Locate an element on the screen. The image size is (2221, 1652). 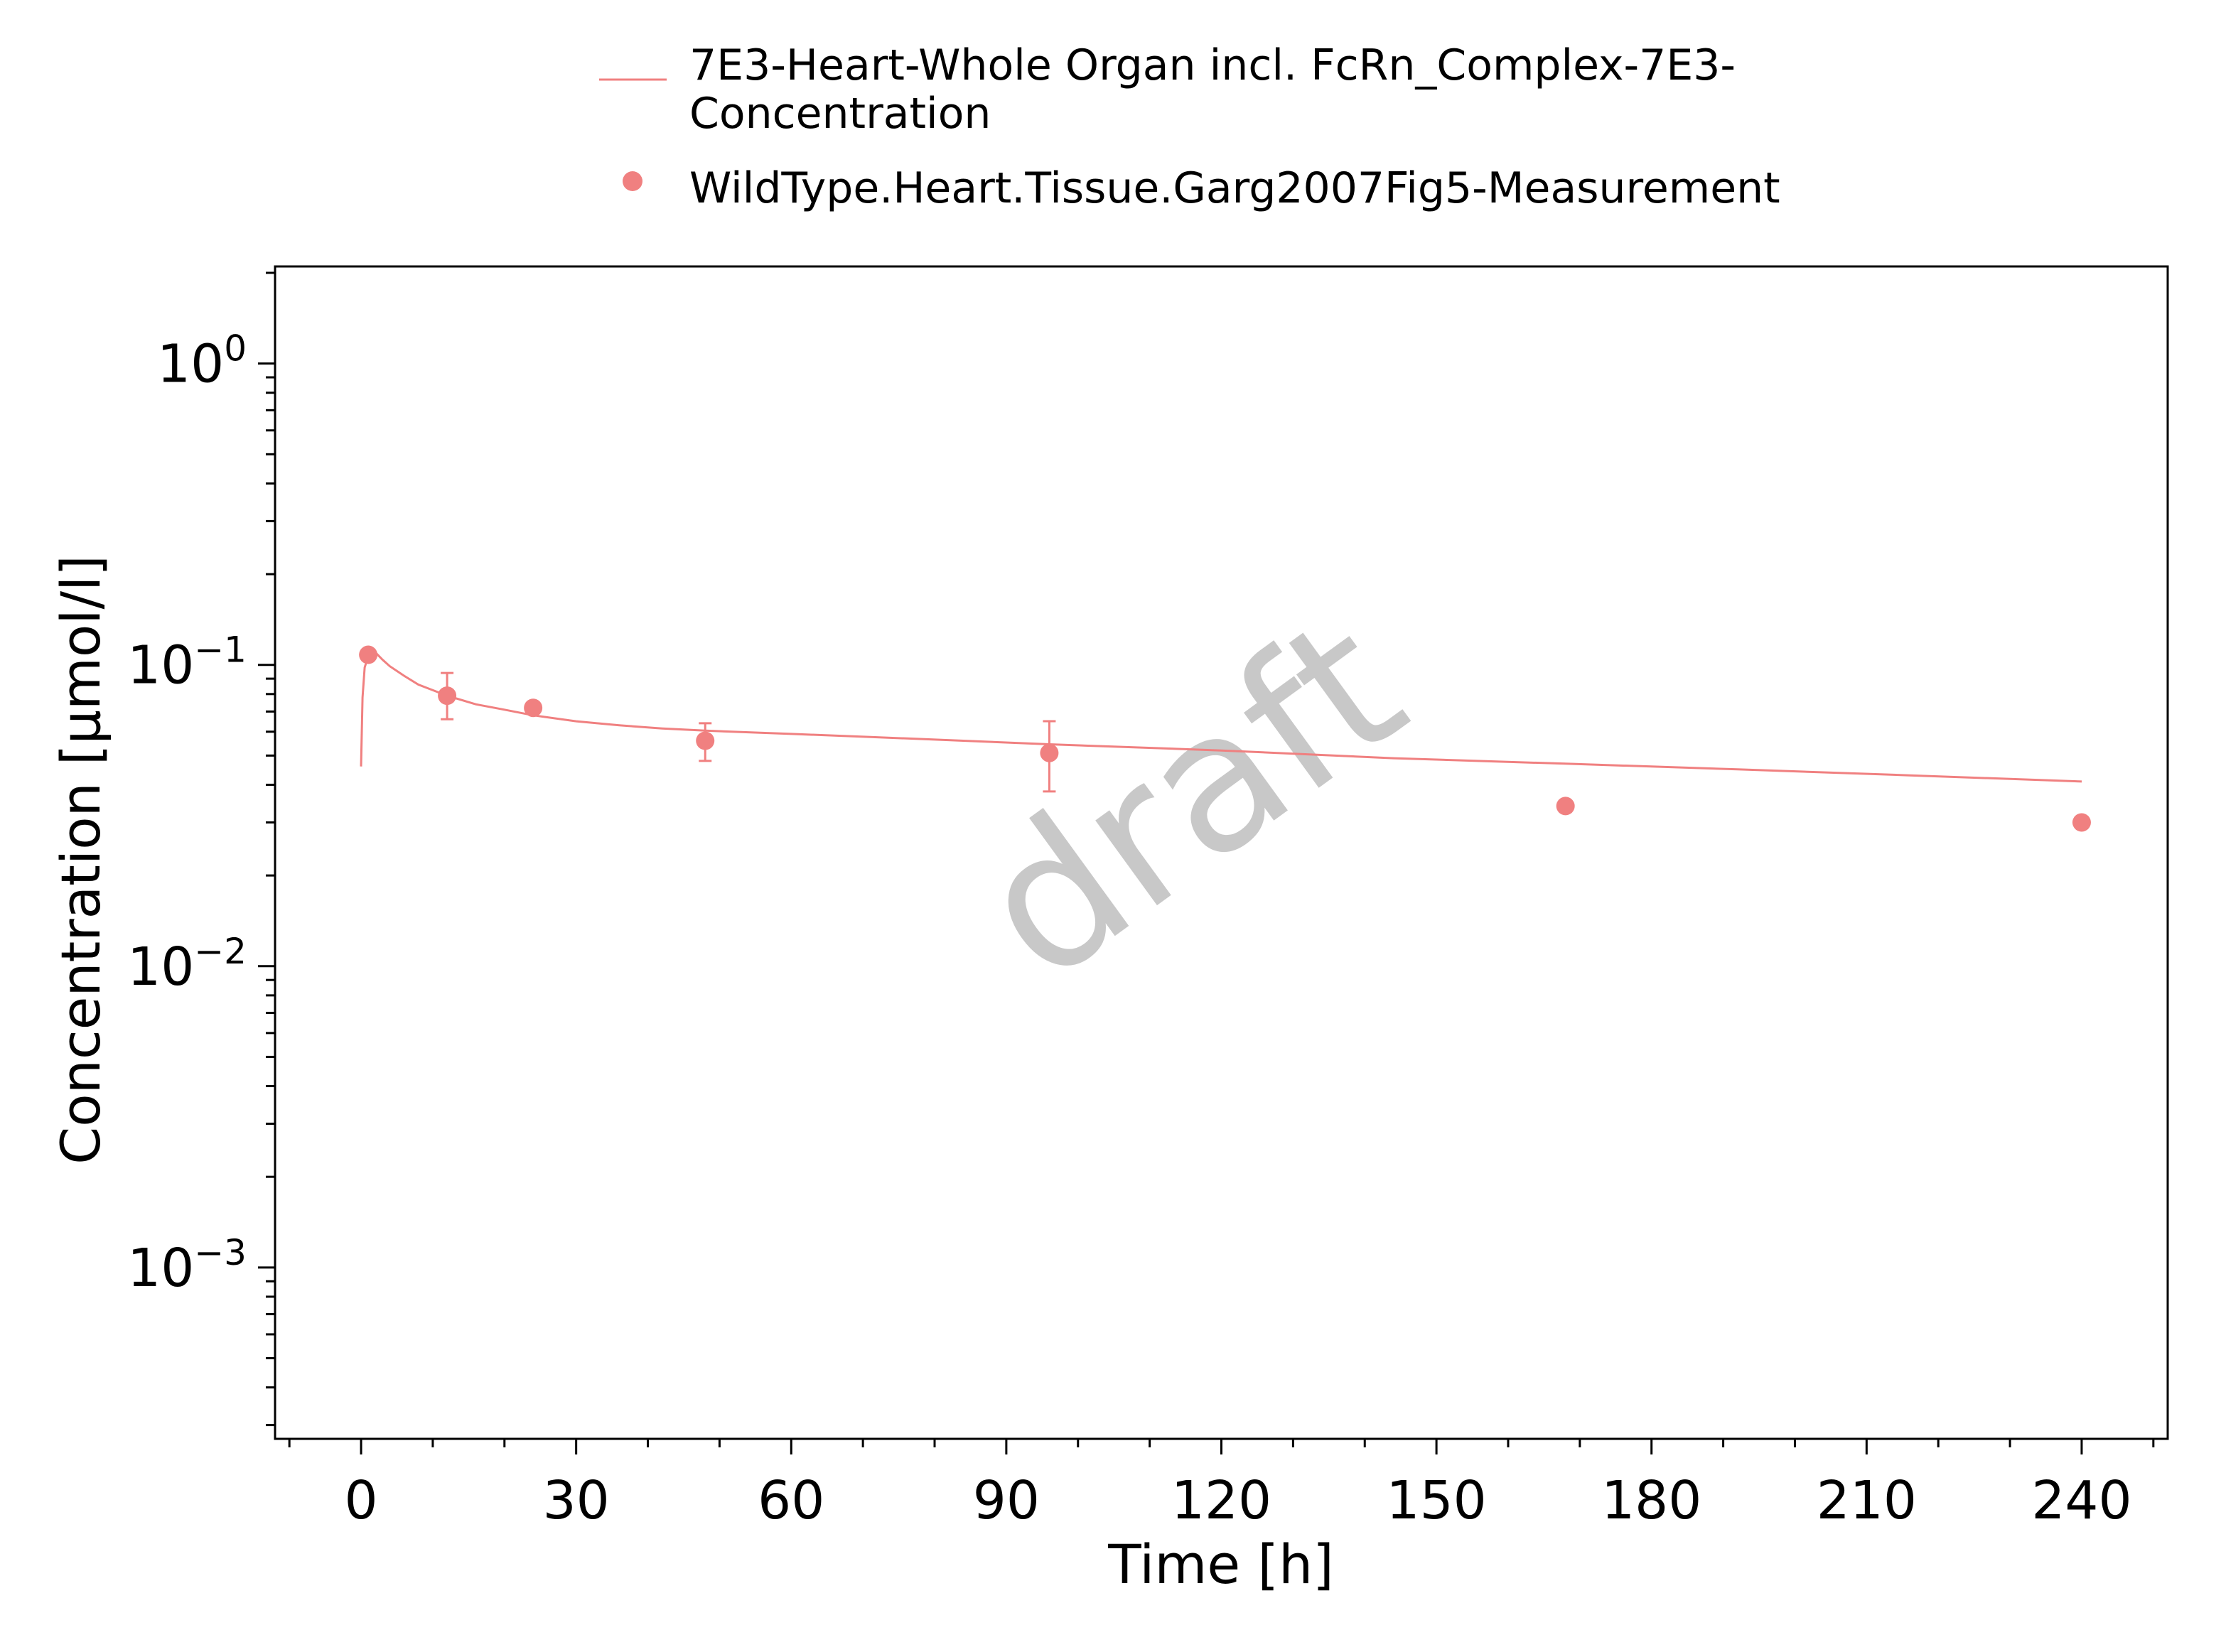
x-tick-label: 30 is located at coordinates (576, 1500).